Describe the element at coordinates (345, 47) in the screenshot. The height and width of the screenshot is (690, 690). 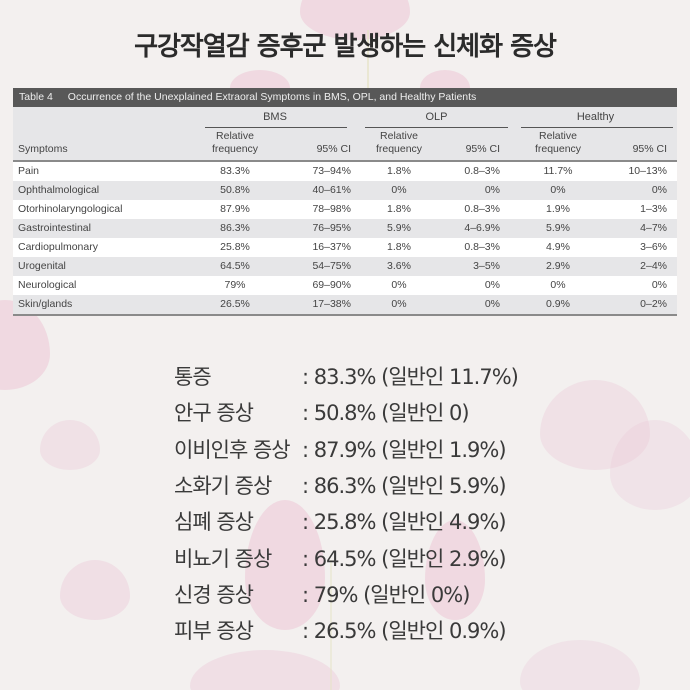
I see `page-title: 구강작열감 증후군 발생하는 신체화 증상` at that location.